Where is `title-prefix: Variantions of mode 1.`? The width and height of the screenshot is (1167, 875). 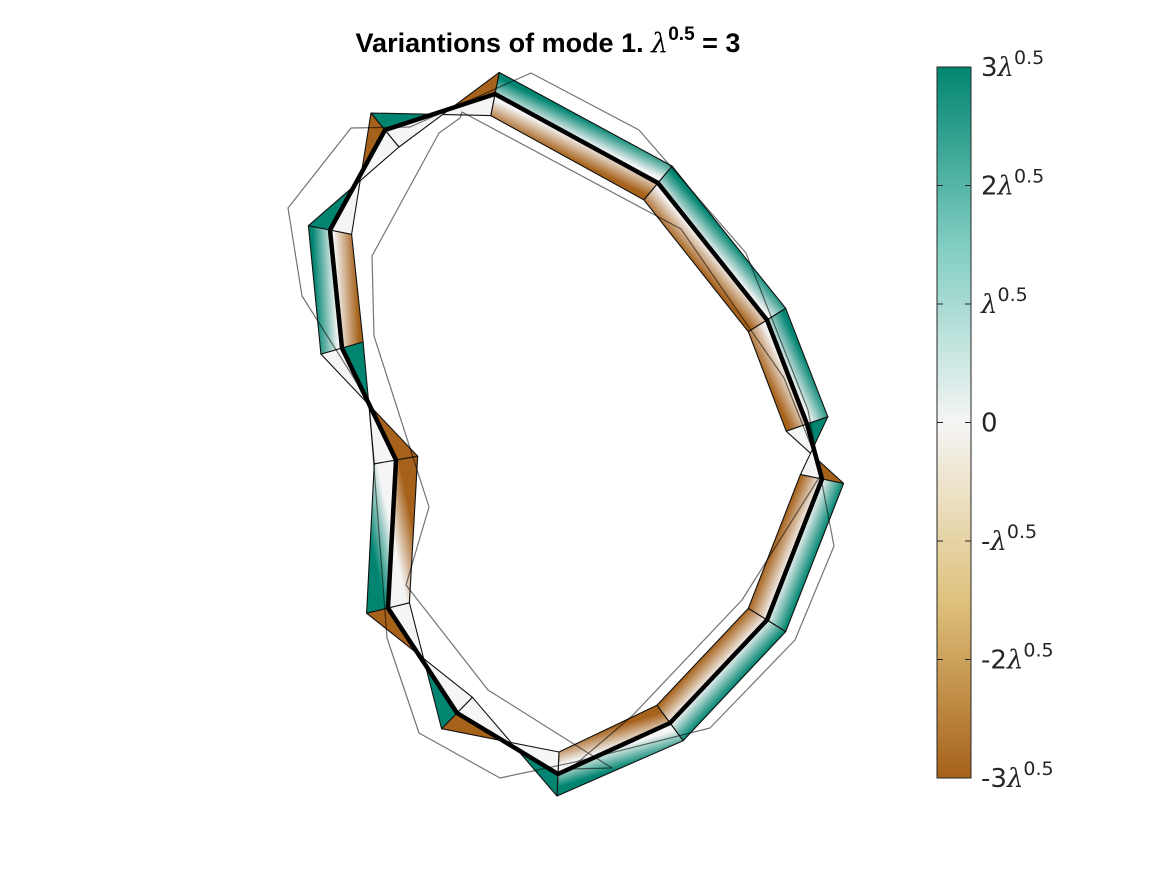
title-prefix: Variantions of mode 1. is located at coordinates (504, 43).